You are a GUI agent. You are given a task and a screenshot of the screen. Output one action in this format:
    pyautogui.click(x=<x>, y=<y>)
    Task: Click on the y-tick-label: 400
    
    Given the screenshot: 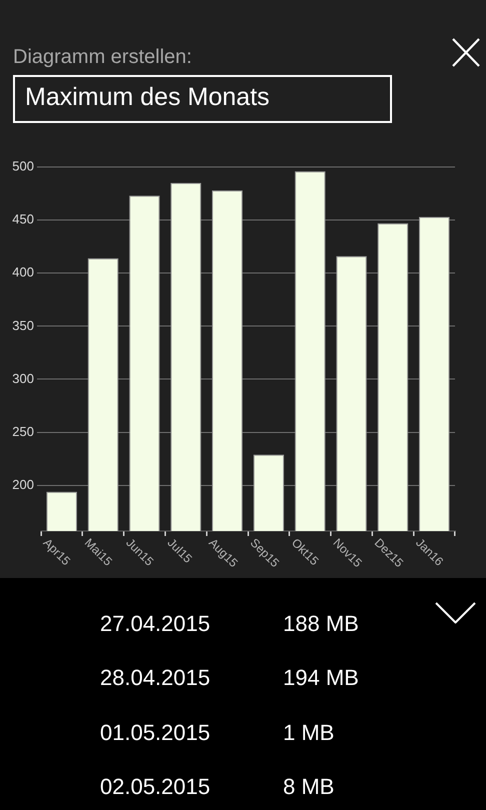 What is the action you would take?
    pyautogui.click(x=23, y=272)
    